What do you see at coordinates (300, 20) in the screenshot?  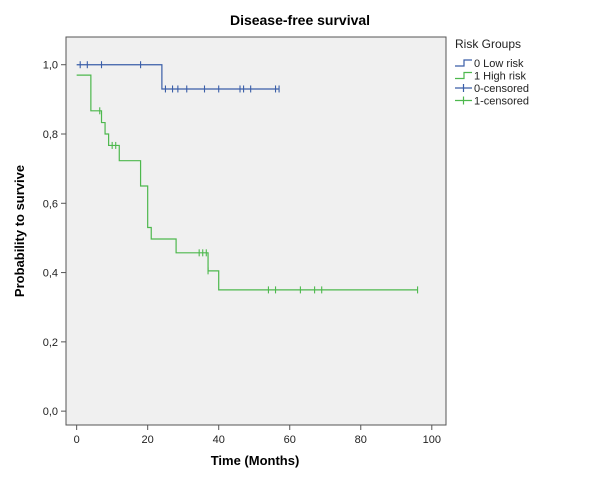 I see `chart-title: Disease-free survival` at bounding box center [300, 20].